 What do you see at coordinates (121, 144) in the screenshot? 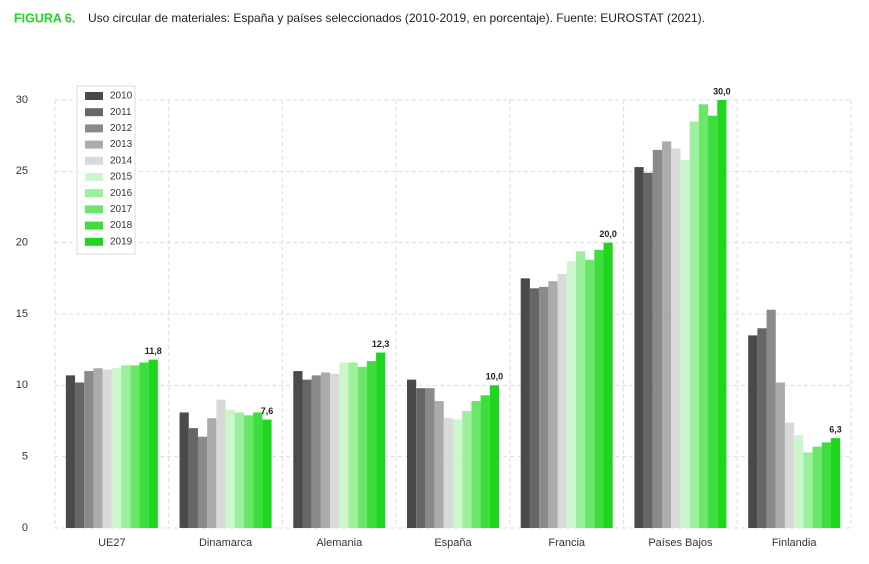
I see `legend-label: 2013` at bounding box center [121, 144].